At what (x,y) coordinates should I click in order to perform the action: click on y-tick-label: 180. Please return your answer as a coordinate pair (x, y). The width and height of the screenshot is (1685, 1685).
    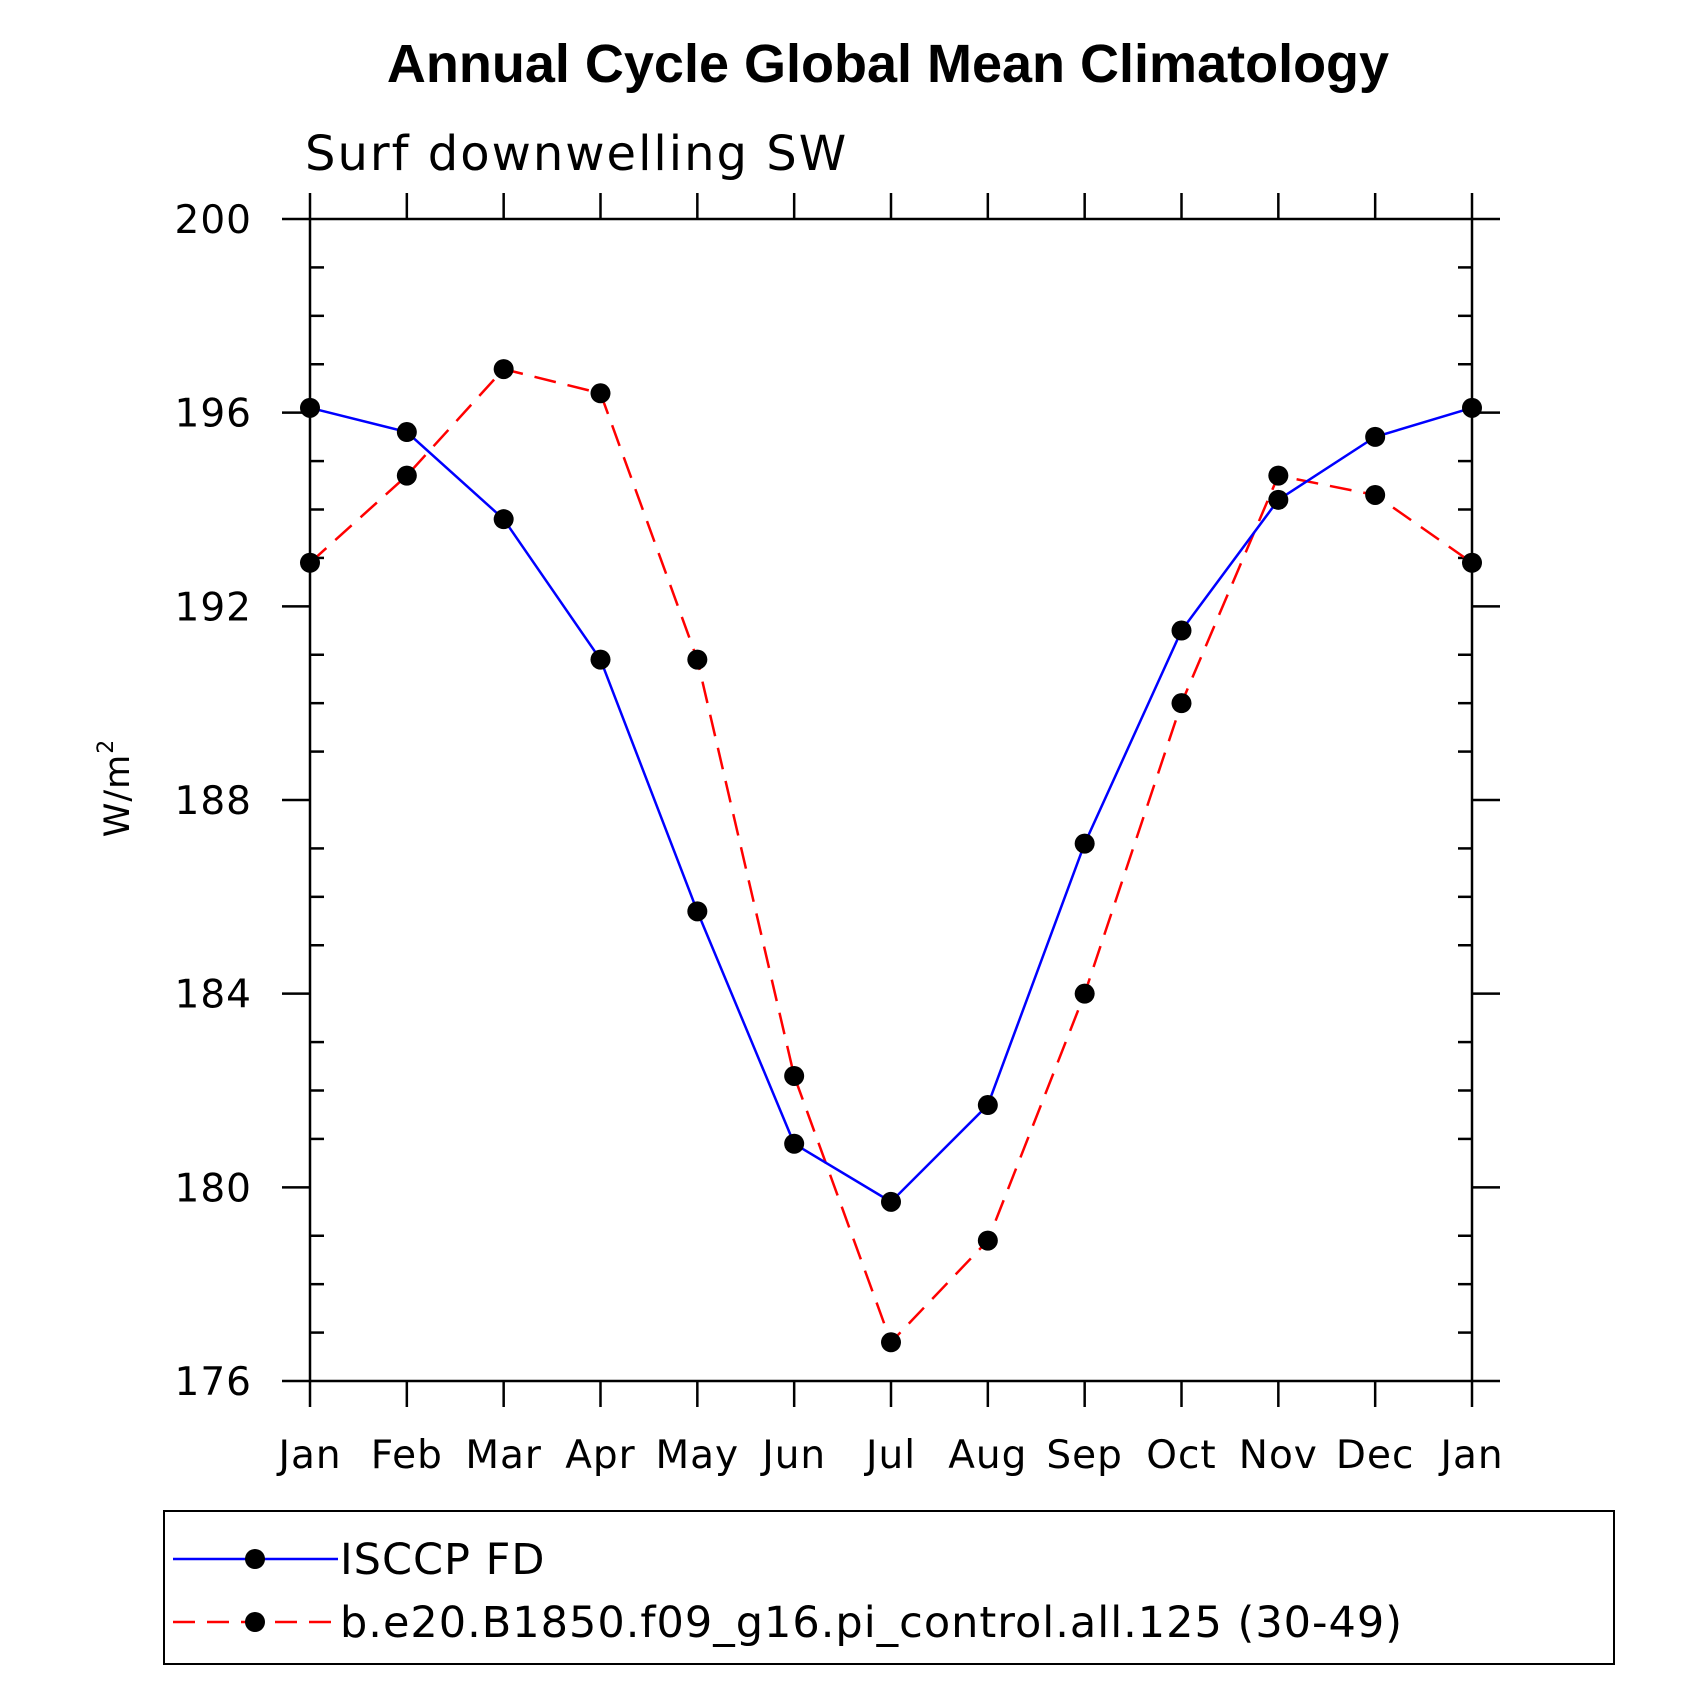
    Looking at the image, I should click on (213, 1188).